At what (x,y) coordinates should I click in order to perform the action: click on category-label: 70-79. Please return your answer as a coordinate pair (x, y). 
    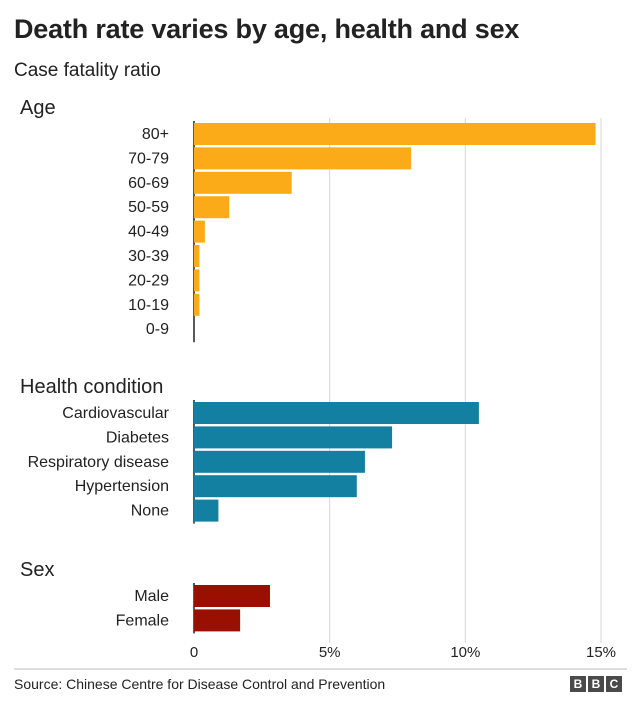
    Looking at the image, I should click on (148, 158).